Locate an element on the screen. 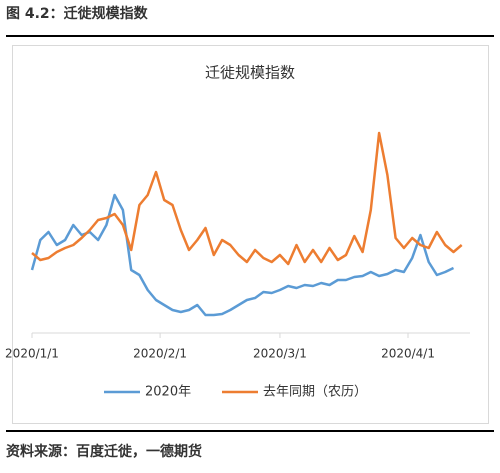  source-note: 资料来源：百度迁徙，一德期货 is located at coordinates (104, 451).